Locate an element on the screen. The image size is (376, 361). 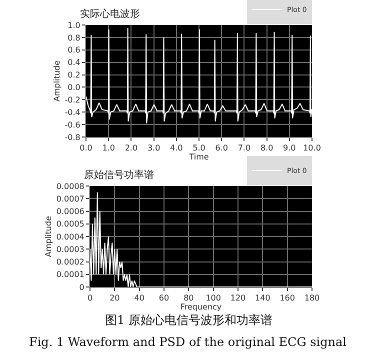
y-tick-label: 0.0001 is located at coordinates (70, 275).